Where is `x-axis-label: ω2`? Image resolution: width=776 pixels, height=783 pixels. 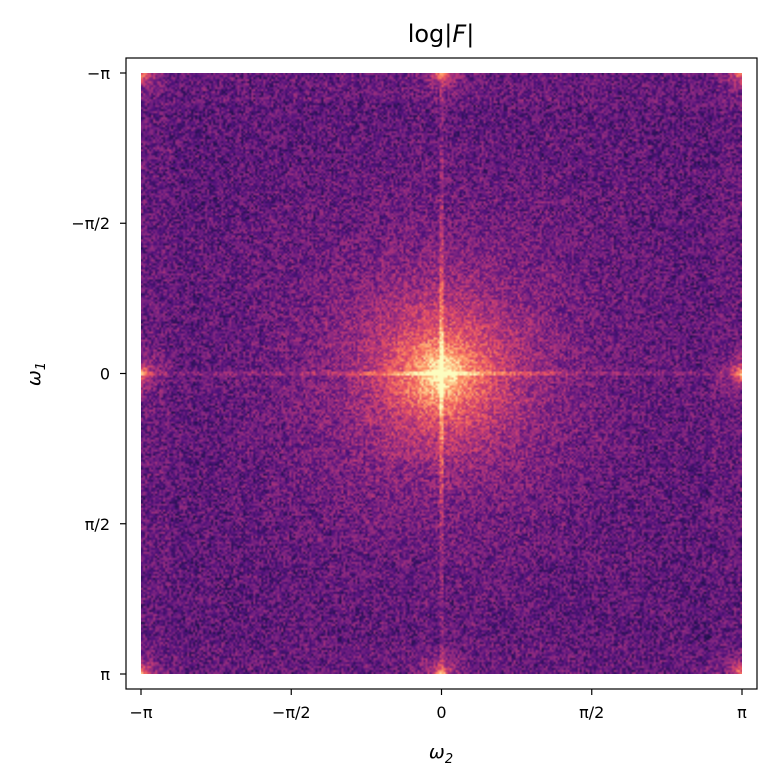
x-axis-label: ω2 is located at coordinates (441, 754).